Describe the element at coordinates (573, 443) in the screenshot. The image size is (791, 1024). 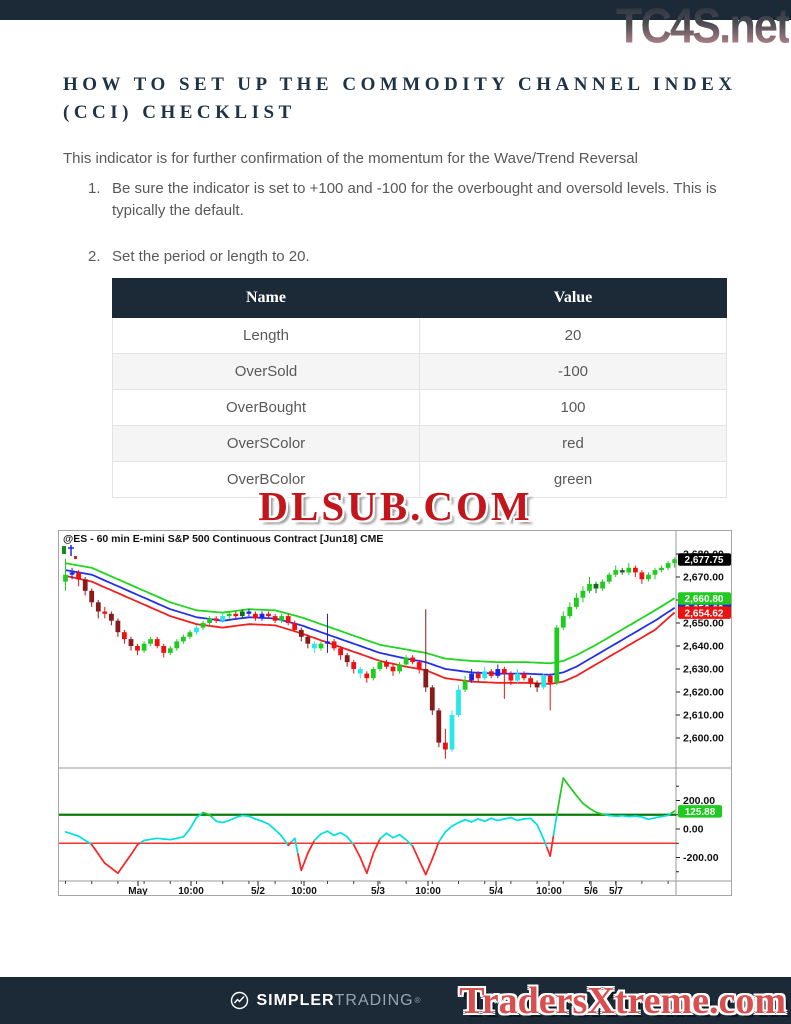
I see `cell-value: red` at that location.